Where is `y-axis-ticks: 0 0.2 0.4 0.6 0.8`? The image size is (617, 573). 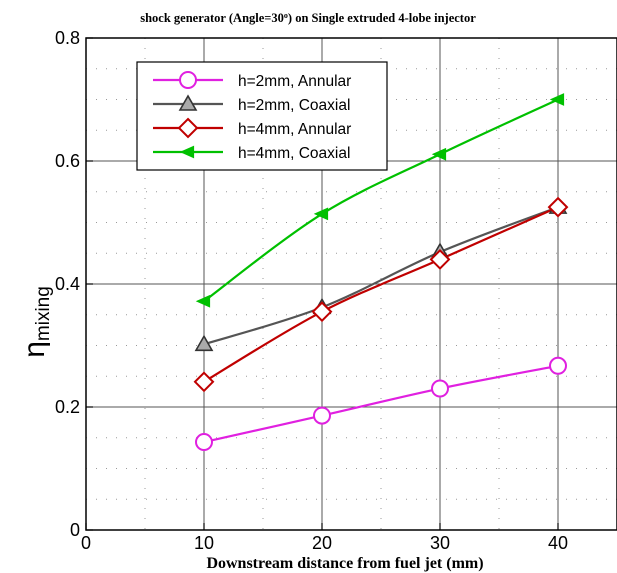 y-axis-ticks: 0 0.2 0.4 0.6 0.8 is located at coordinates (74, 284).